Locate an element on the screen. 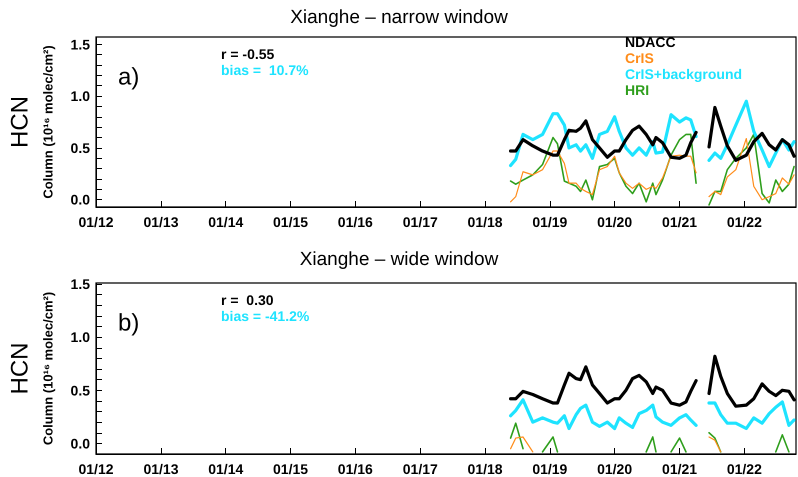 Image resolution: width=798 pixels, height=477 pixels. text: NDACC is located at coordinates (650, 42).